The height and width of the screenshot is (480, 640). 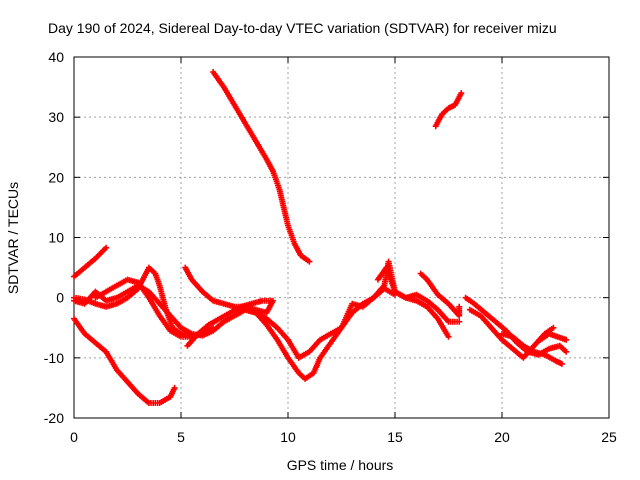 What do you see at coordinates (74, 437) in the screenshot?
I see `x-tick-label: 0` at bounding box center [74, 437].